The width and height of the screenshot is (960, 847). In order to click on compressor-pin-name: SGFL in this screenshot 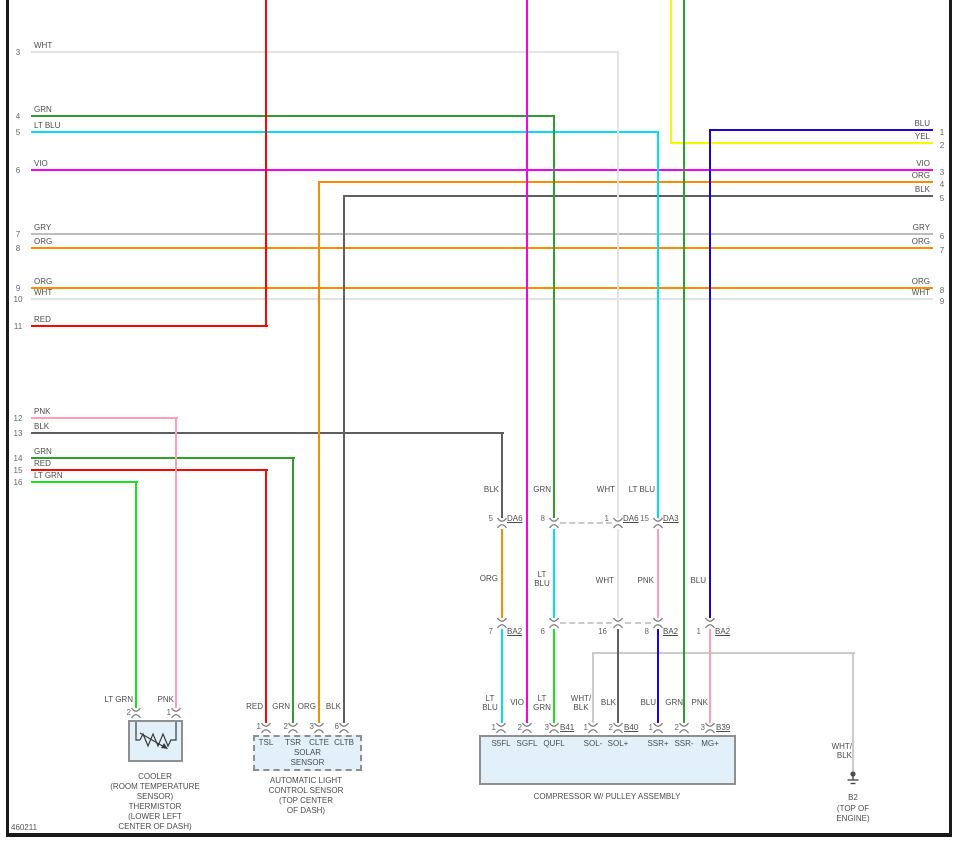, I will do `click(527, 743)`.